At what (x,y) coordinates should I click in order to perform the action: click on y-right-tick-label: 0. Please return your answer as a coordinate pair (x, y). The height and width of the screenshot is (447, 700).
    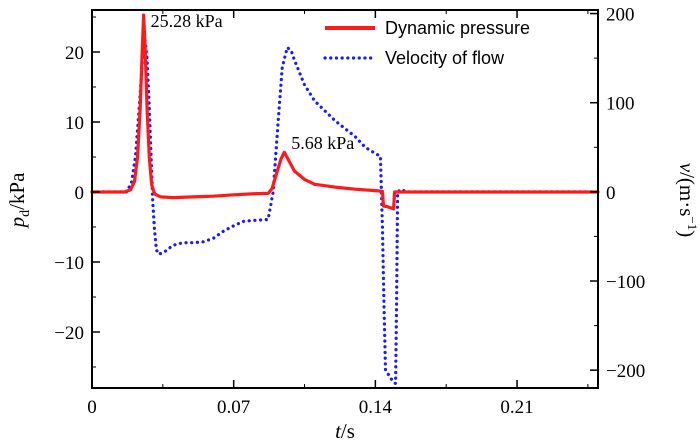
    Looking at the image, I should click on (611, 193).